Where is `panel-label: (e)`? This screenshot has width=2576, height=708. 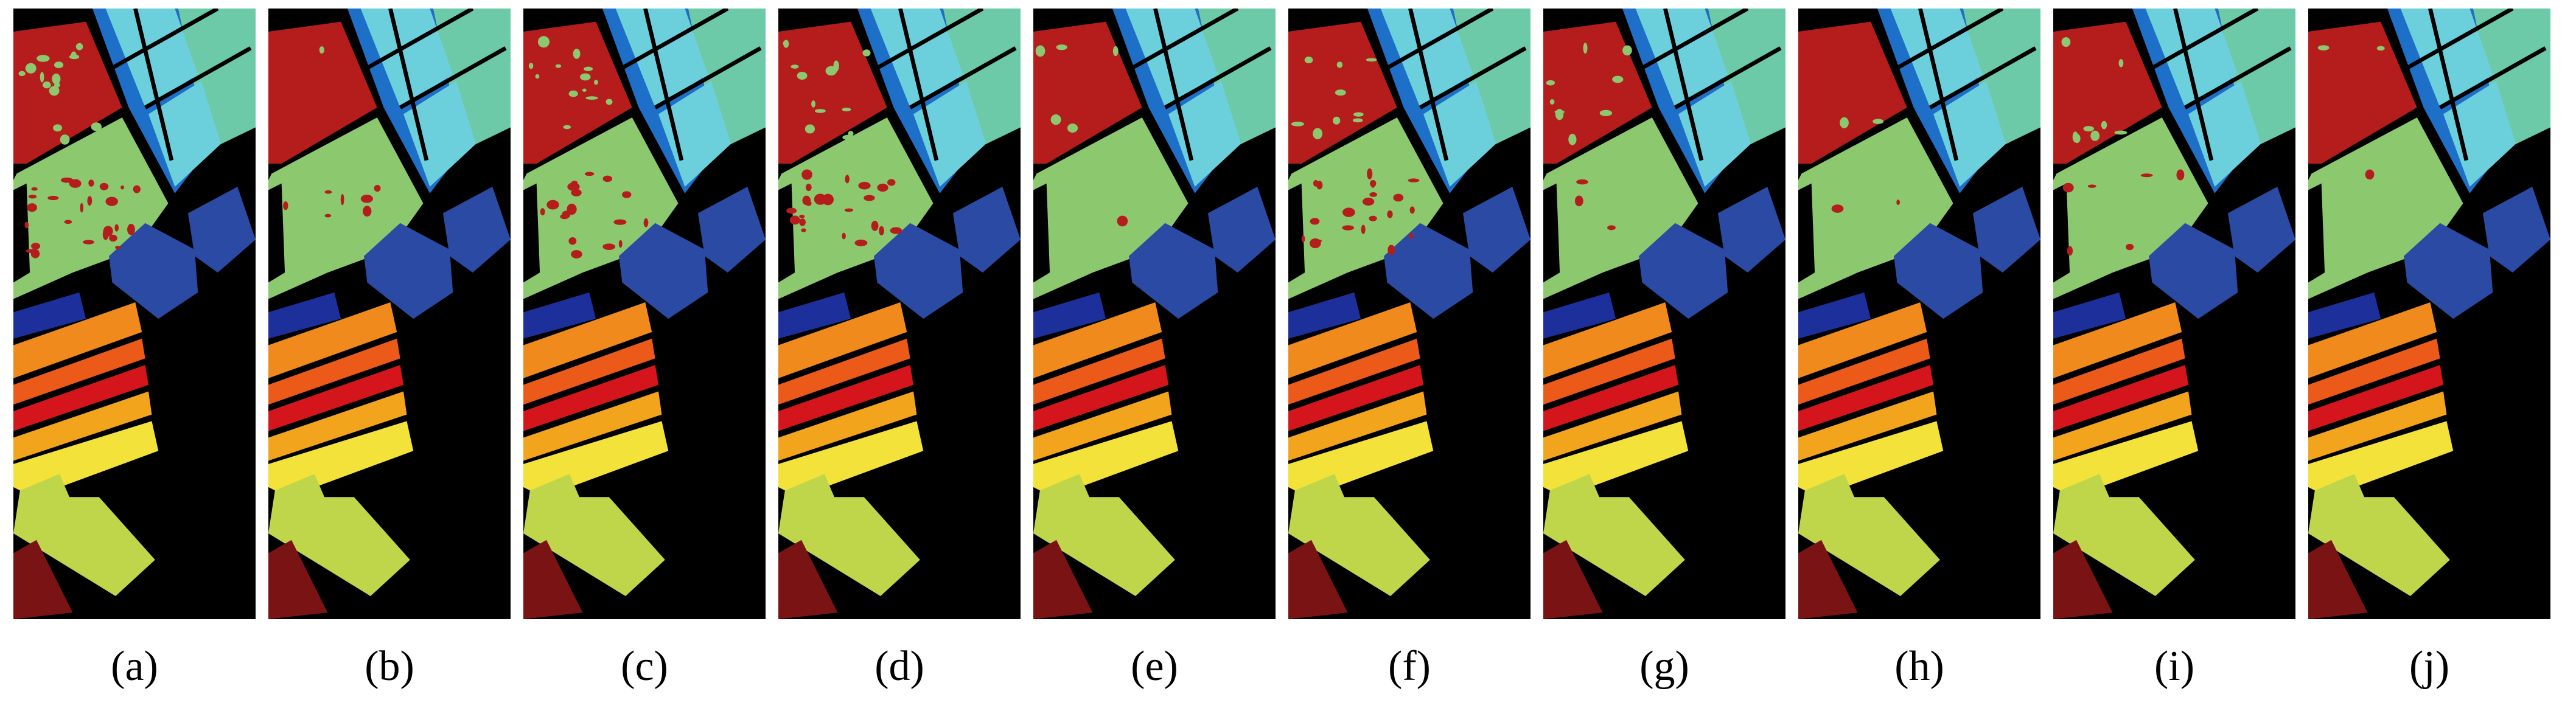
panel-label: (e) is located at coordinates (1154, 666).